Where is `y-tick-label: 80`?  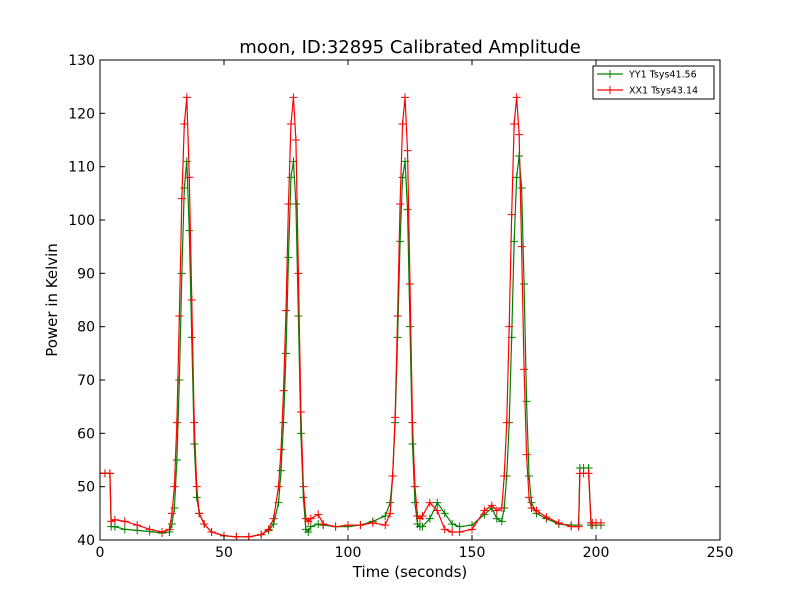
y-tick-label: 80 is located at coordinates (86, 328).